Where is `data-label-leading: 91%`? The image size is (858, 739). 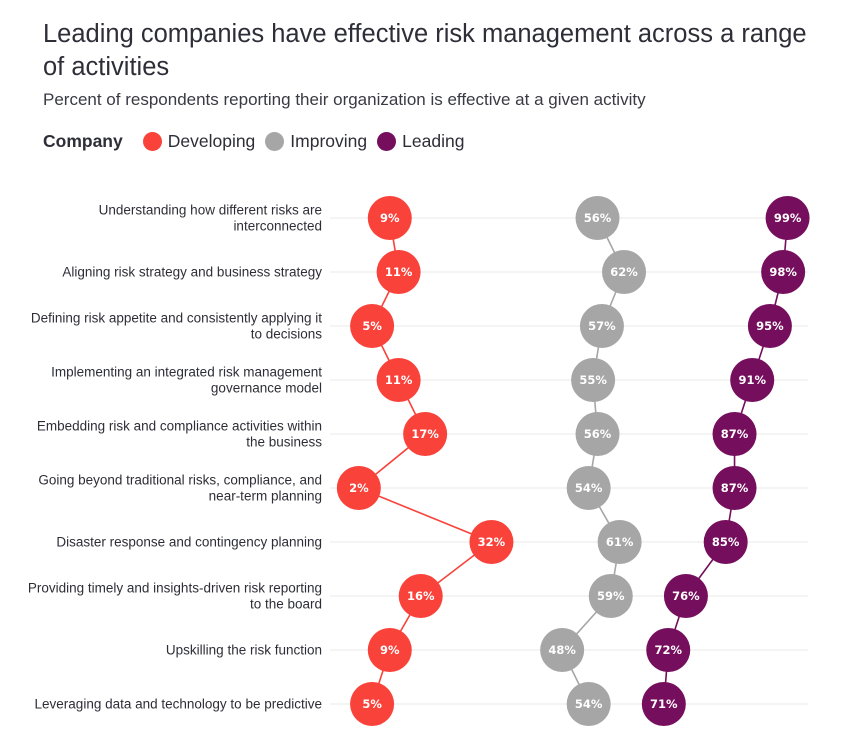 data-label-leading: 91% is located at coordinates (752, 380).